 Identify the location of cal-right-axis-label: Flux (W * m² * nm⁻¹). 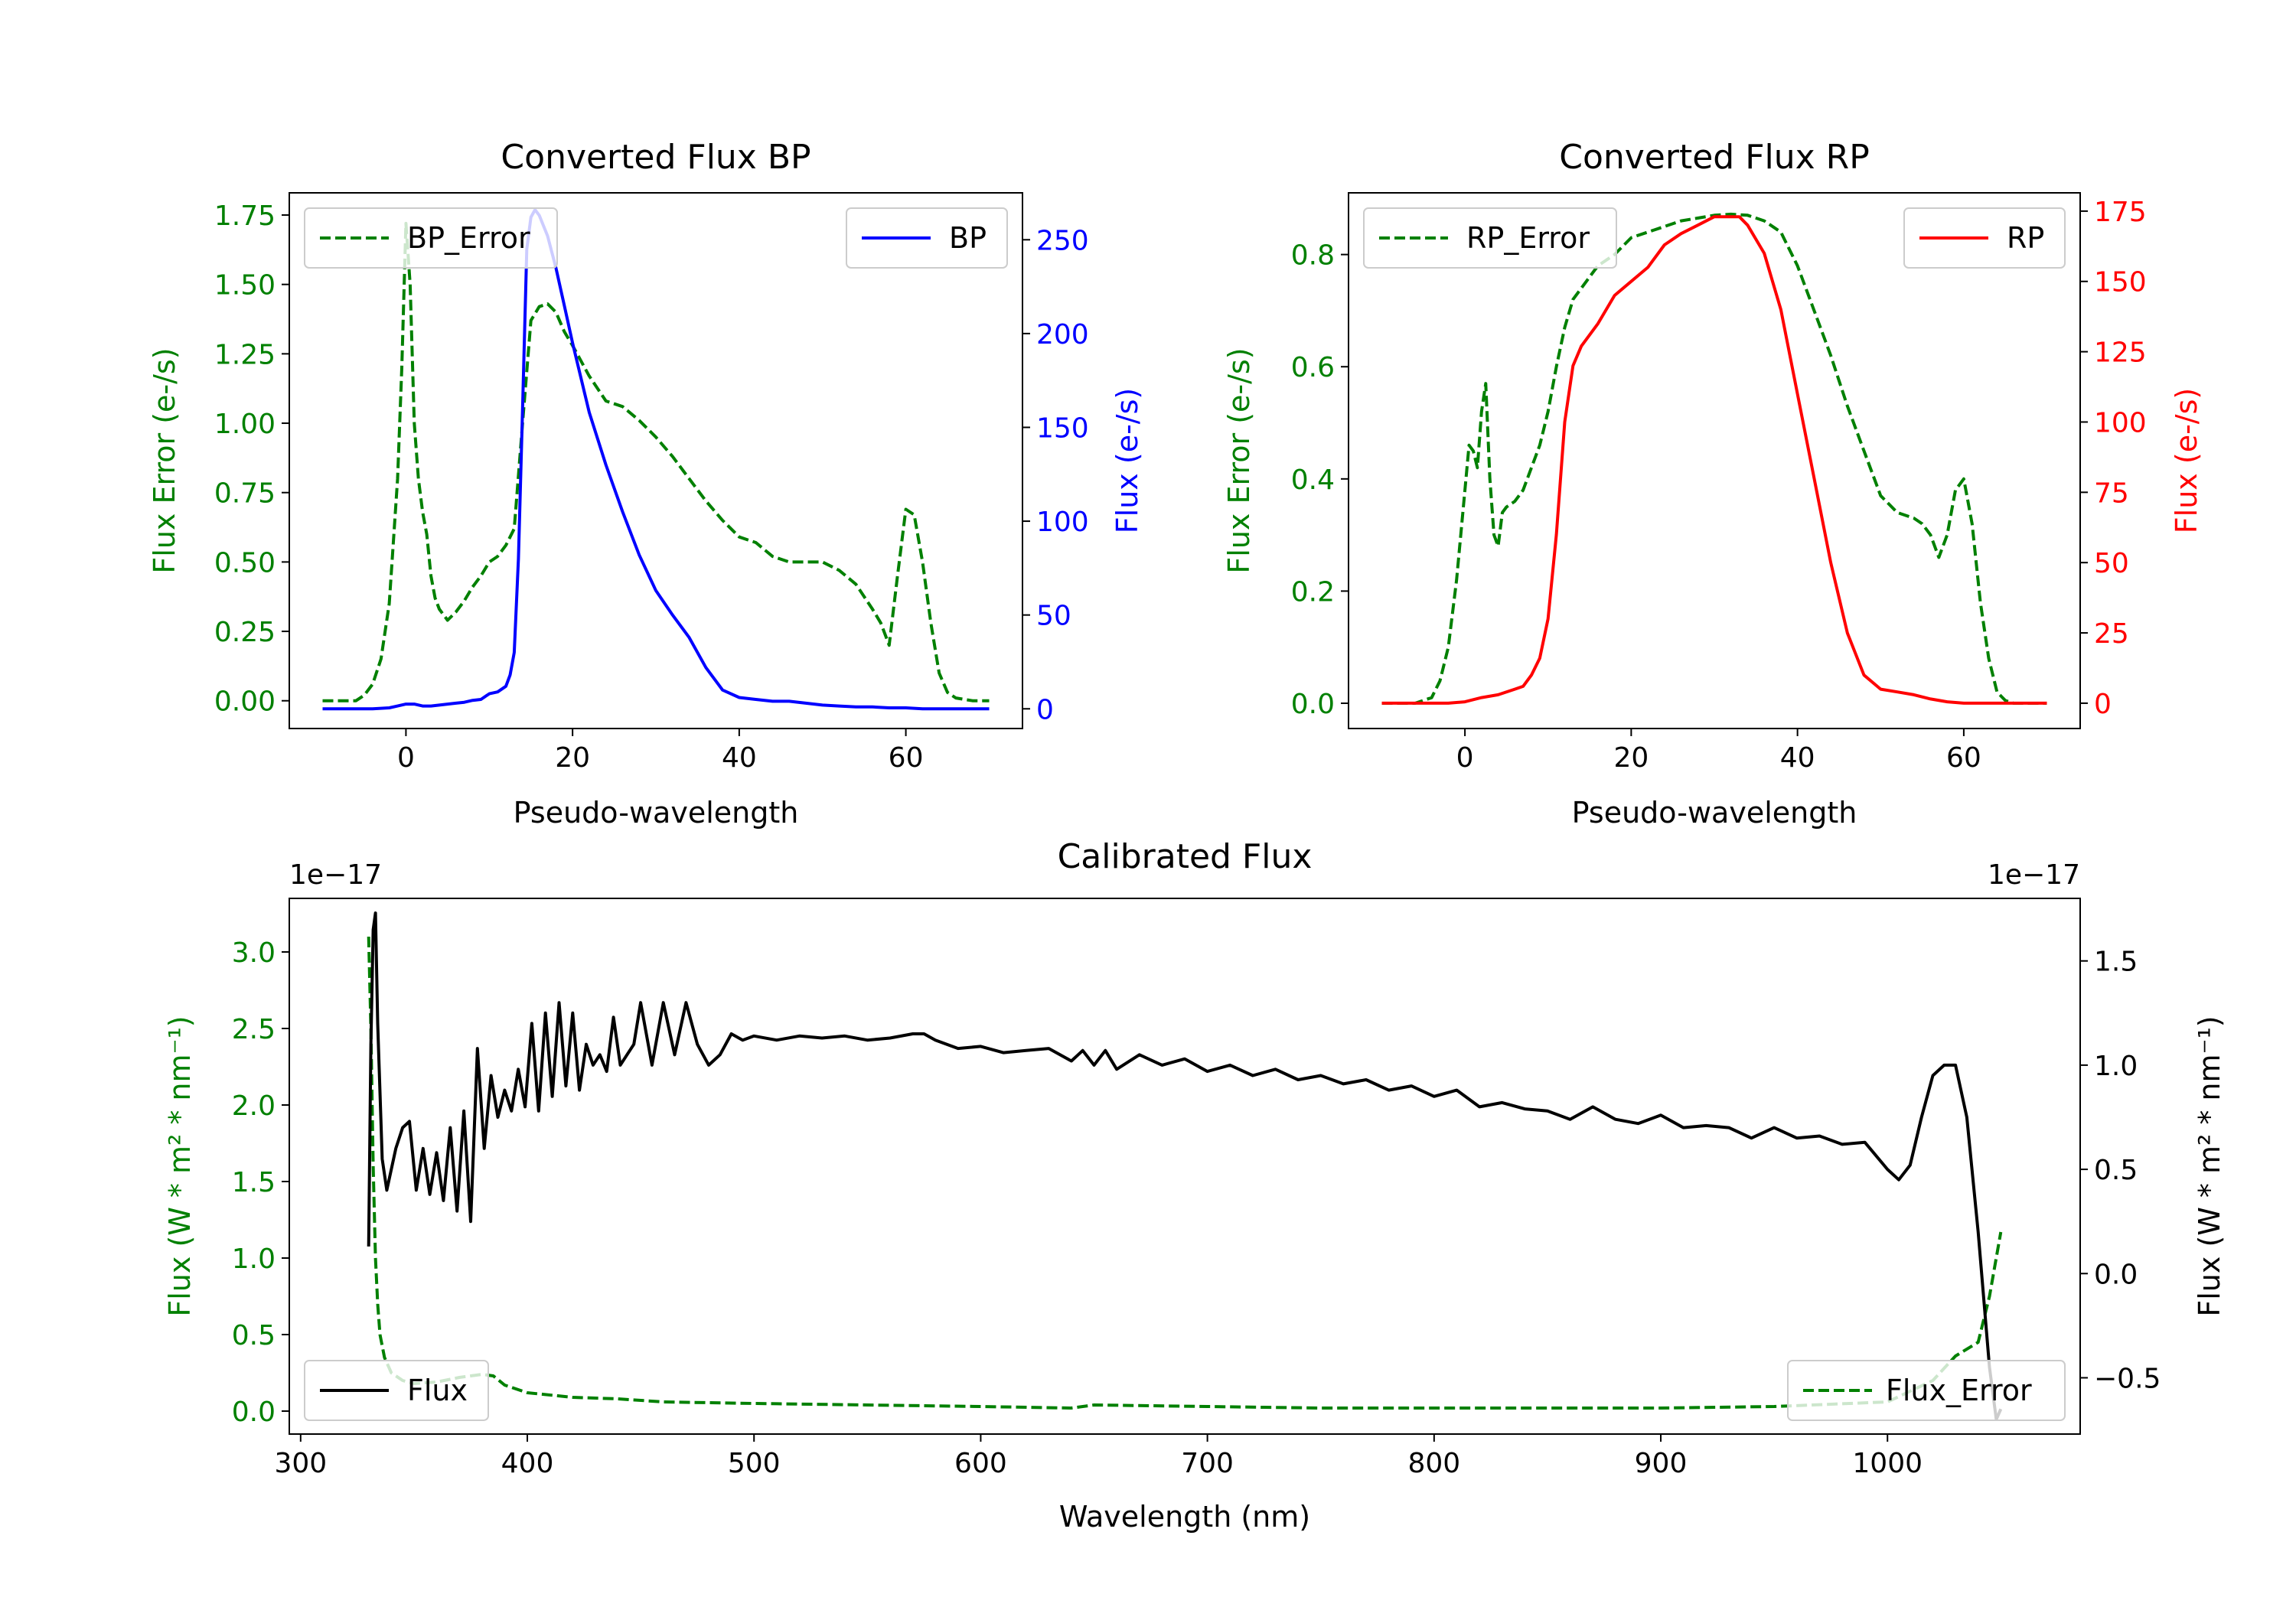
(2209, 1165).